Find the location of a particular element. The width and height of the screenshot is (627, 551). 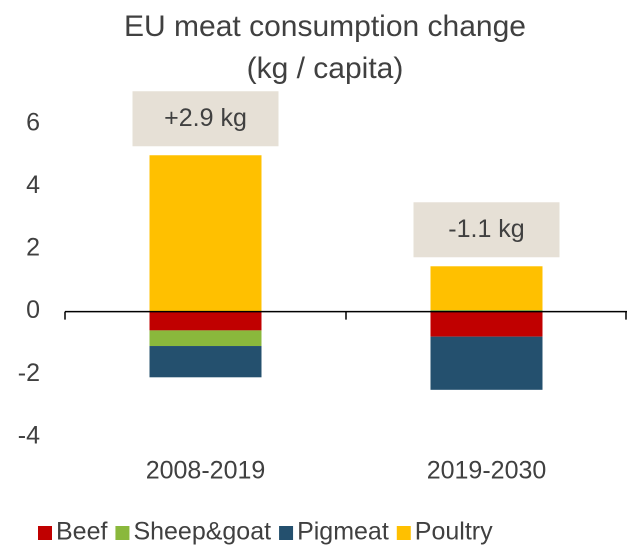

y-tick-label: 6 is located at coordinates (33, 123).